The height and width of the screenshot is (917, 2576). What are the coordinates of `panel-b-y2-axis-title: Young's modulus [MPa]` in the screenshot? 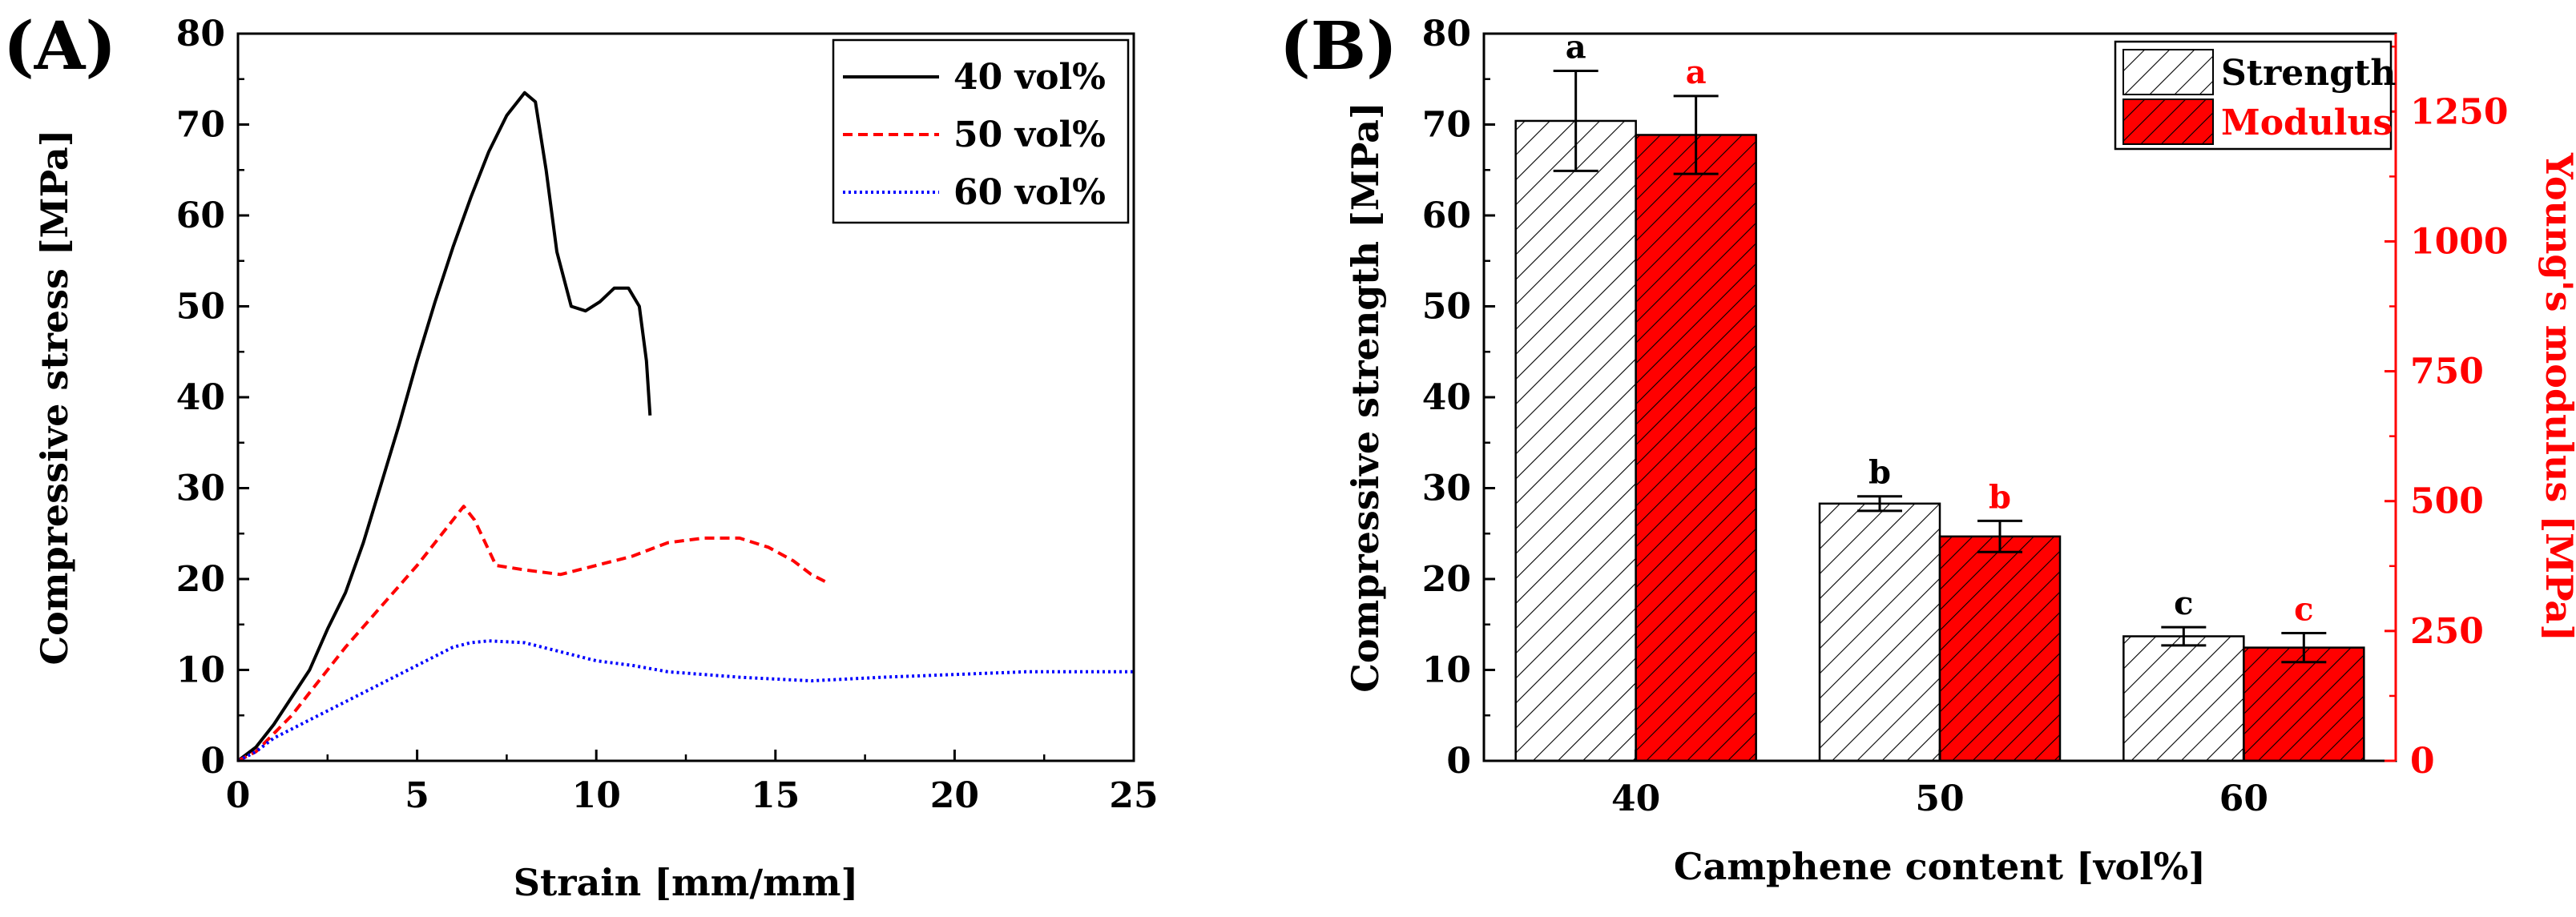 It's located at (2557, 396).